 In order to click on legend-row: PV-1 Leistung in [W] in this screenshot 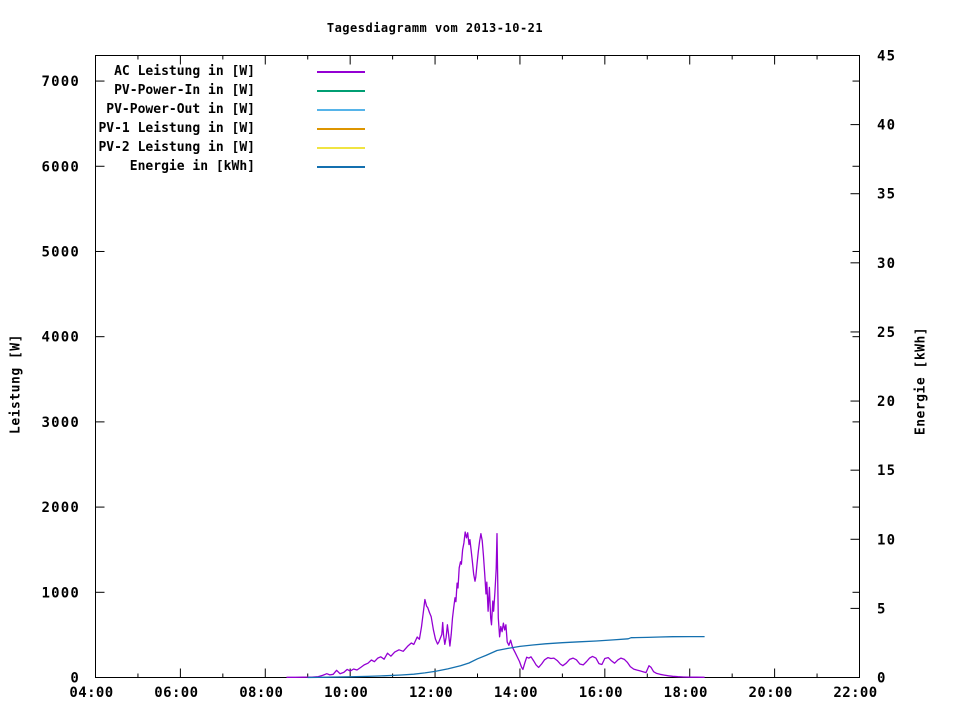, I will do `click(230, 128)`.